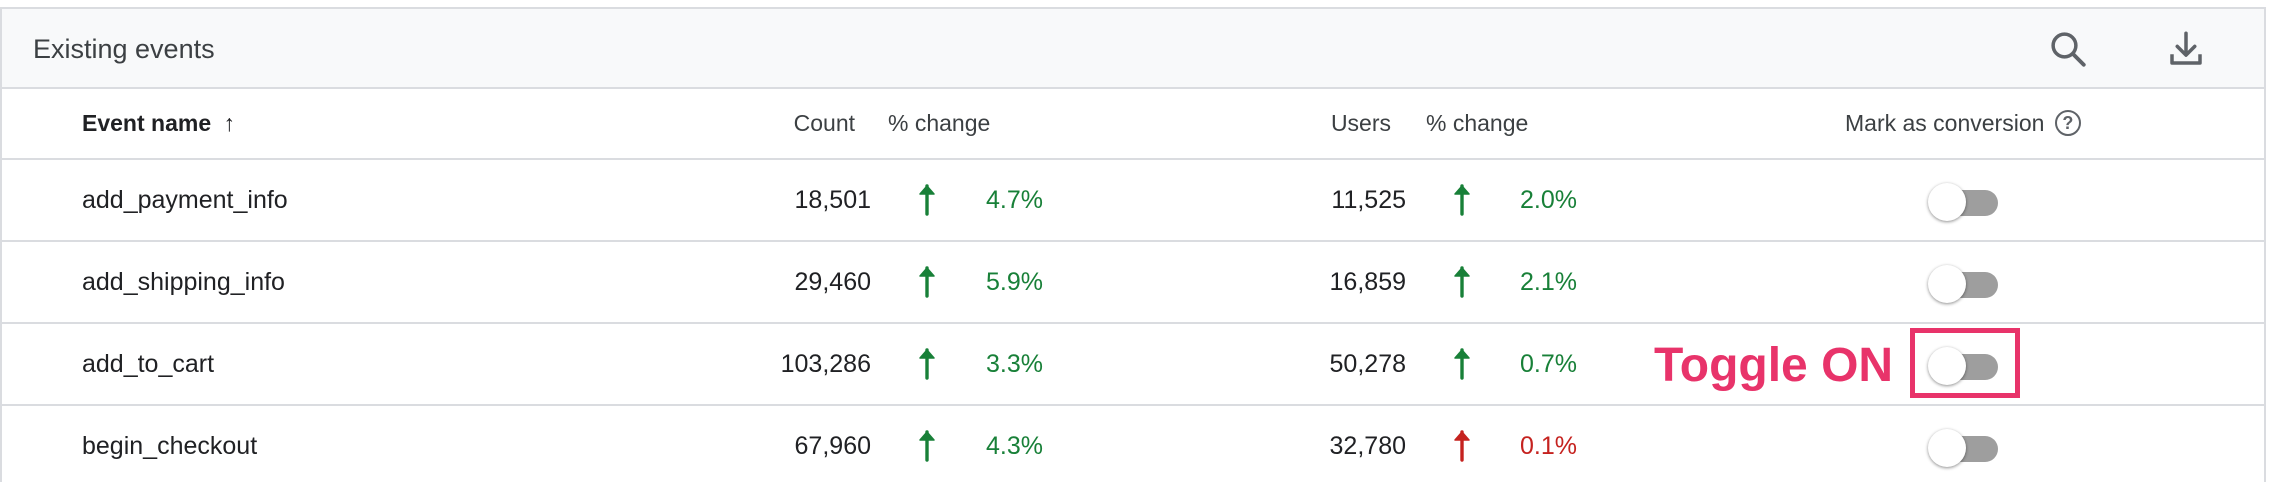 The width and height of the screenshot is (2278, 482). I want to click on users-cell: 16,859, so click(1367, 282).